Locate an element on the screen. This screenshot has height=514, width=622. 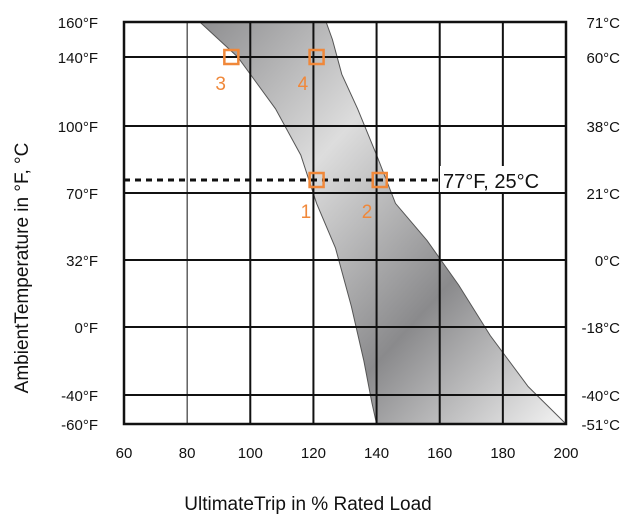
y-tick-label-right: -40°C is located at coordinates (600, 396).